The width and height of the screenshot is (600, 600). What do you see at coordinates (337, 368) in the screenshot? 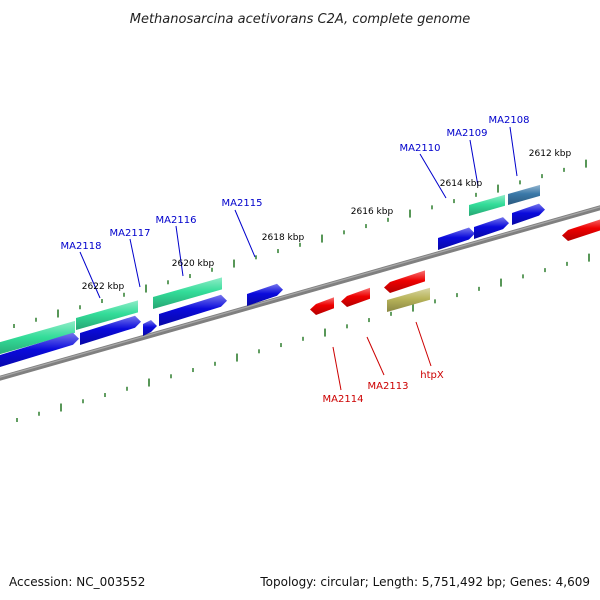
I see `leader-ma2114` at bounding box center [337, 368].